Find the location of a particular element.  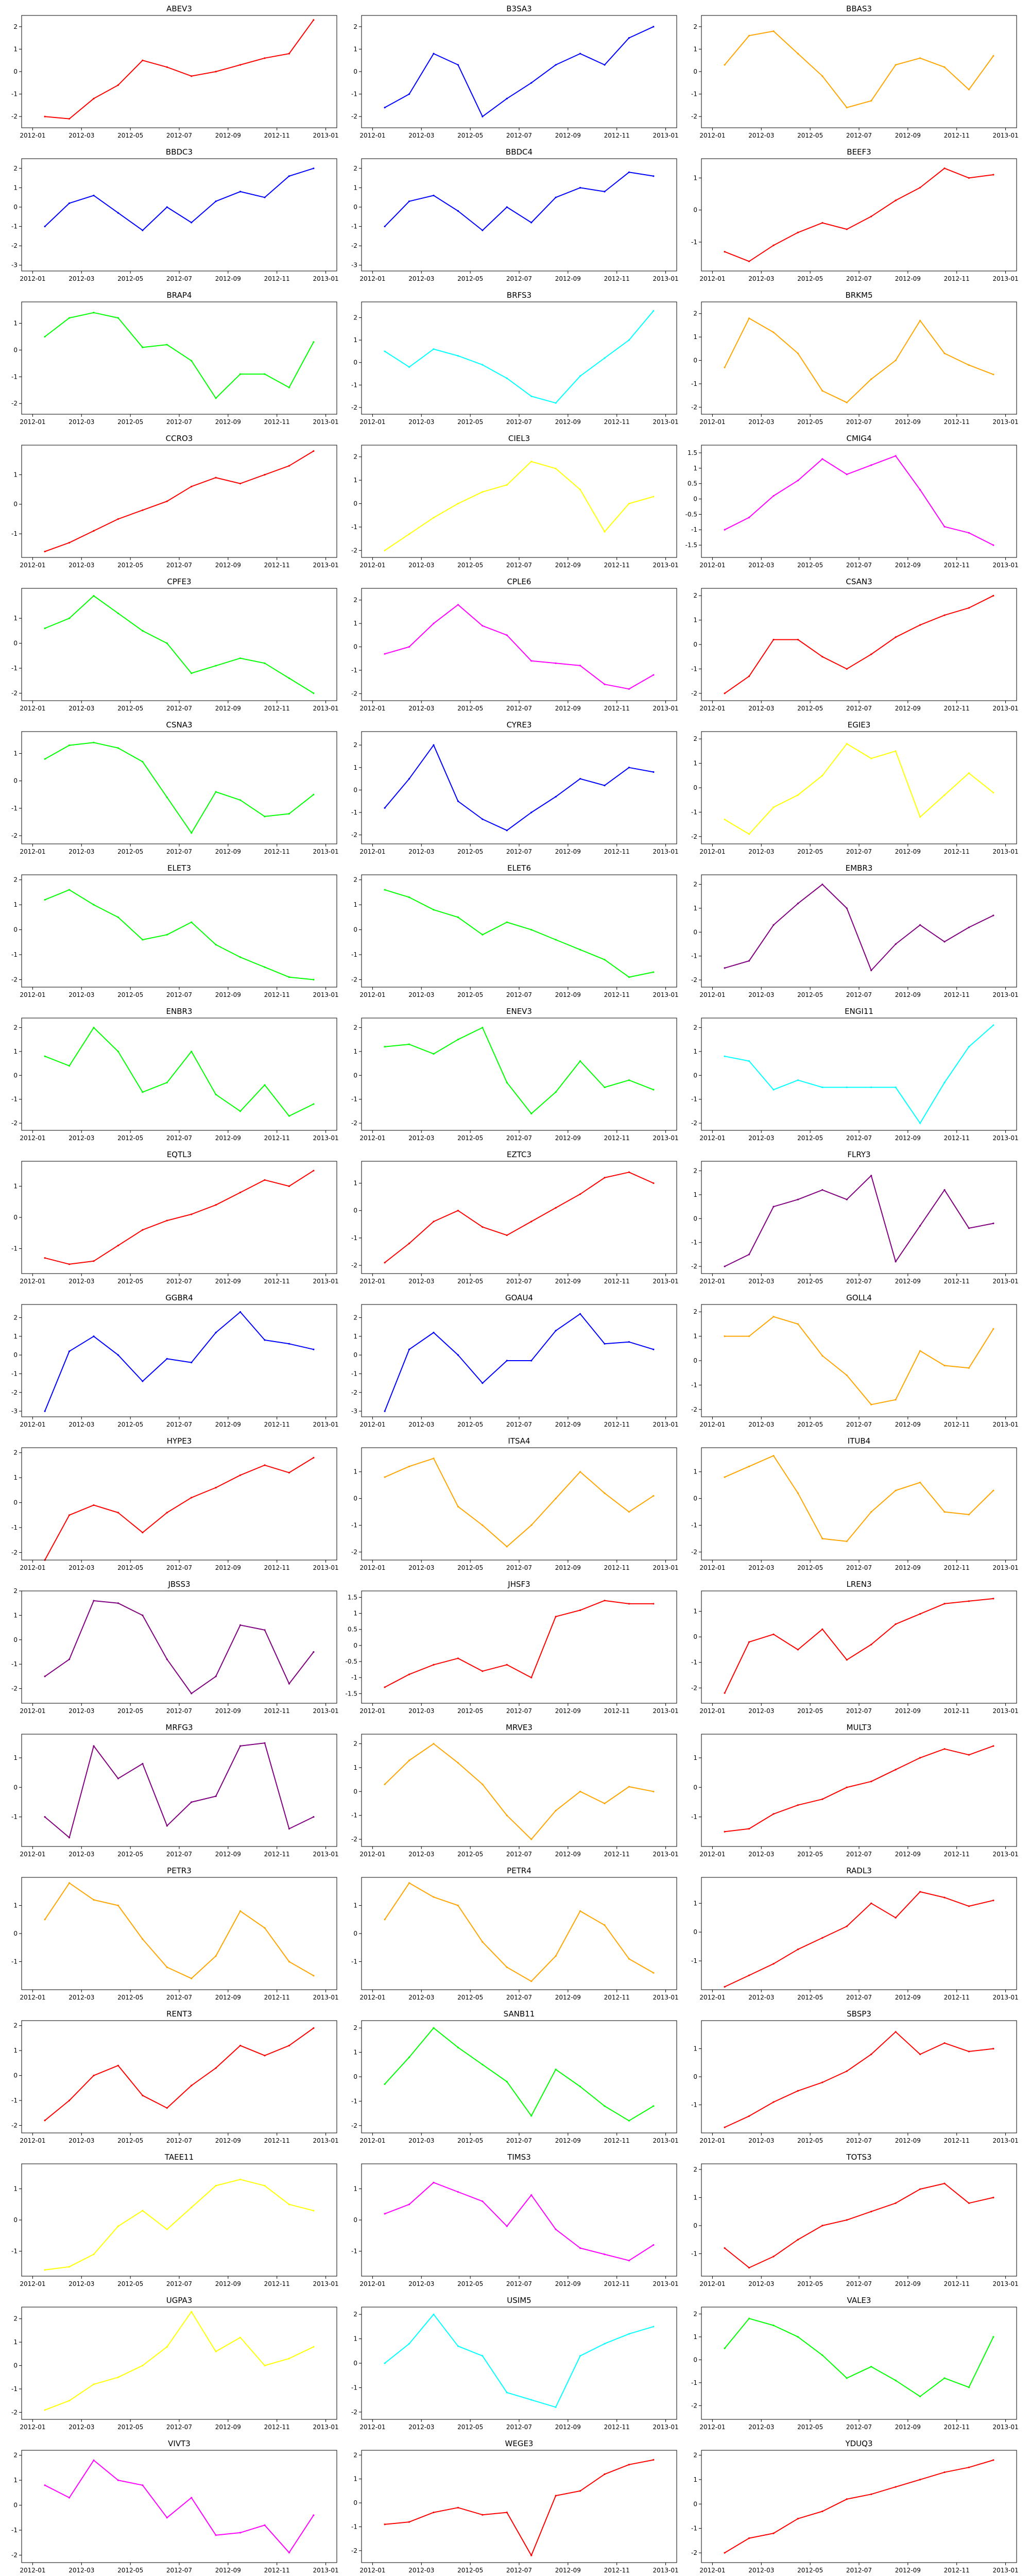

panel-title: ABEV3 is located at coordinates (179, 8).